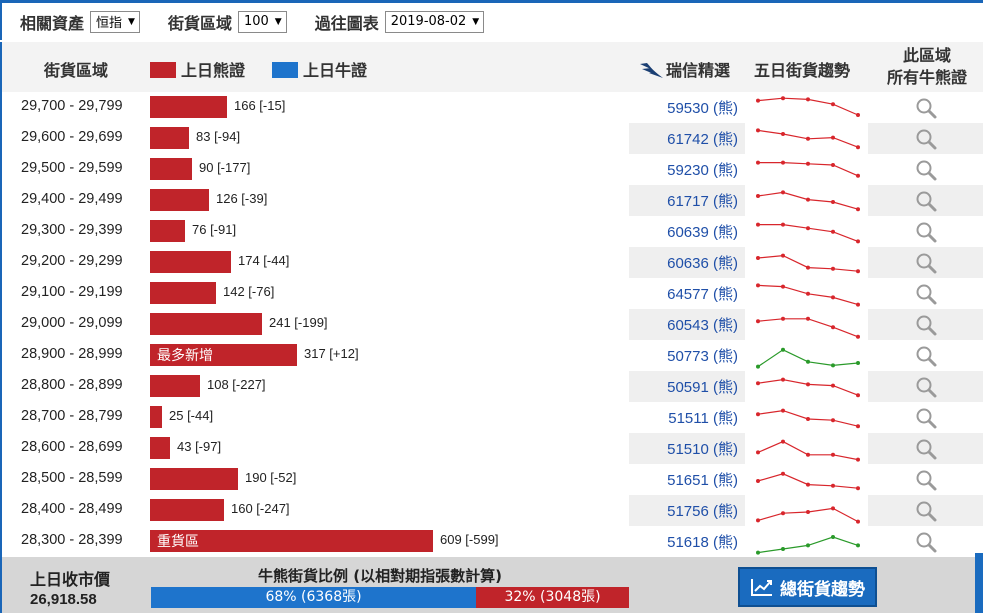 The width and height of the screenshot is (983, 613). I want to click on table-row: 29,400 - 29,499 126 [-39] 61717 (熊), so click(492, 200).